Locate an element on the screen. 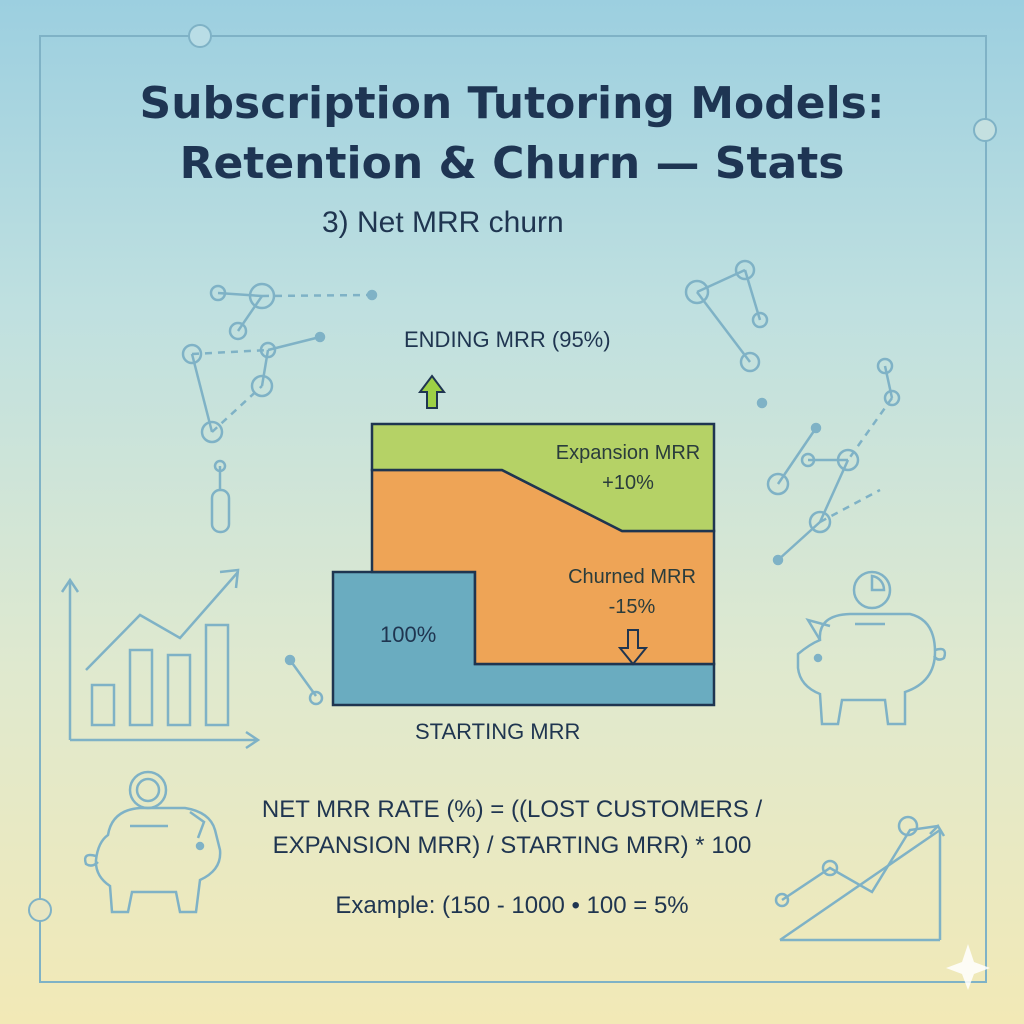 This screenshot has height=1024, width=1024. title-line-1: Subscription Tutoring Models: is located at coordinates (512, 103).